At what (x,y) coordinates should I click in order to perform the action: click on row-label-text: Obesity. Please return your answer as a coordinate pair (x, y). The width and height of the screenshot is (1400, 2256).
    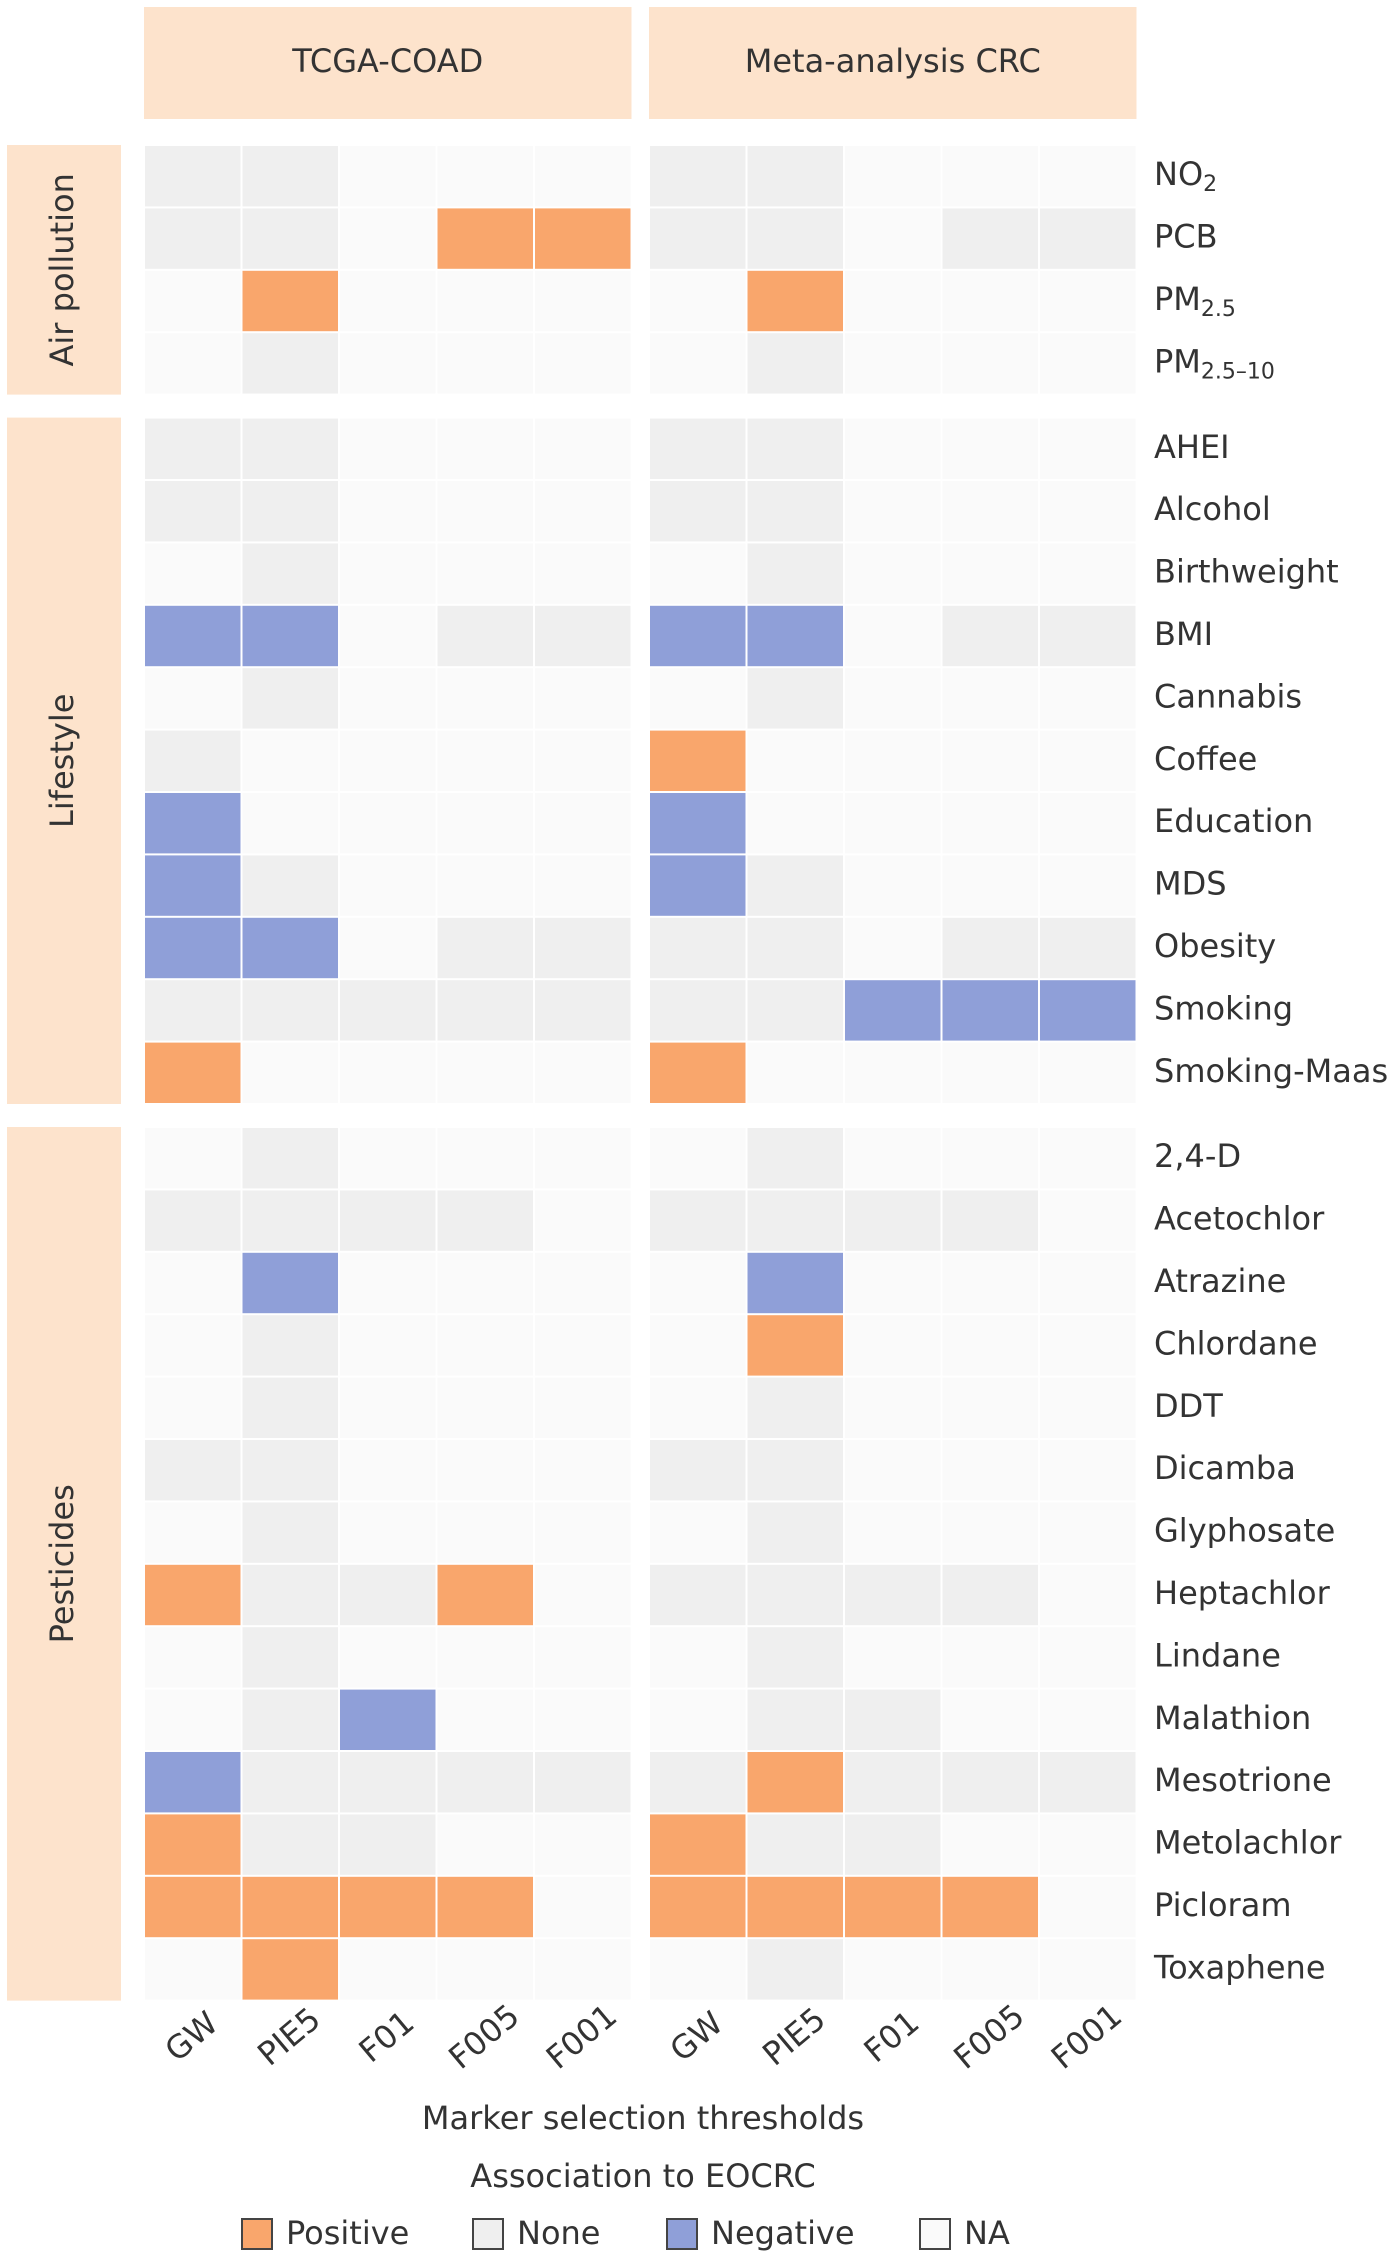
    Looking at the image, I should click on (1215, 946).